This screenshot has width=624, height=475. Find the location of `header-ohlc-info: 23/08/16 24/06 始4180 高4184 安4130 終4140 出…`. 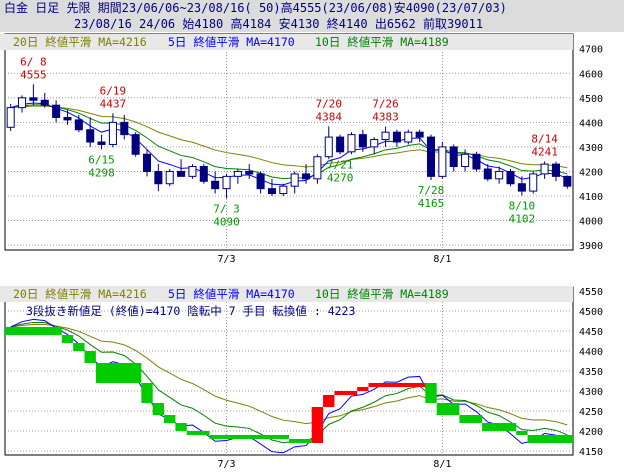

header-ohlc-info: 23/08/16 24/06 始4180 高4184 安4130 終4140 出… is located at coordinates (279, 24).